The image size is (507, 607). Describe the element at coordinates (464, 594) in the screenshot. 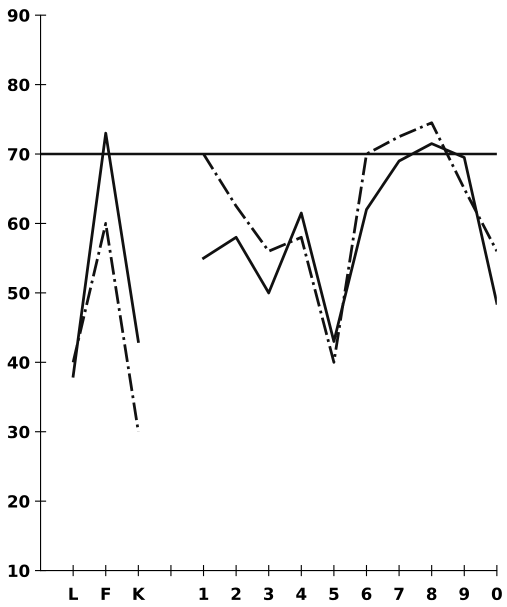

I see `x-tick-label: 9` at that location.